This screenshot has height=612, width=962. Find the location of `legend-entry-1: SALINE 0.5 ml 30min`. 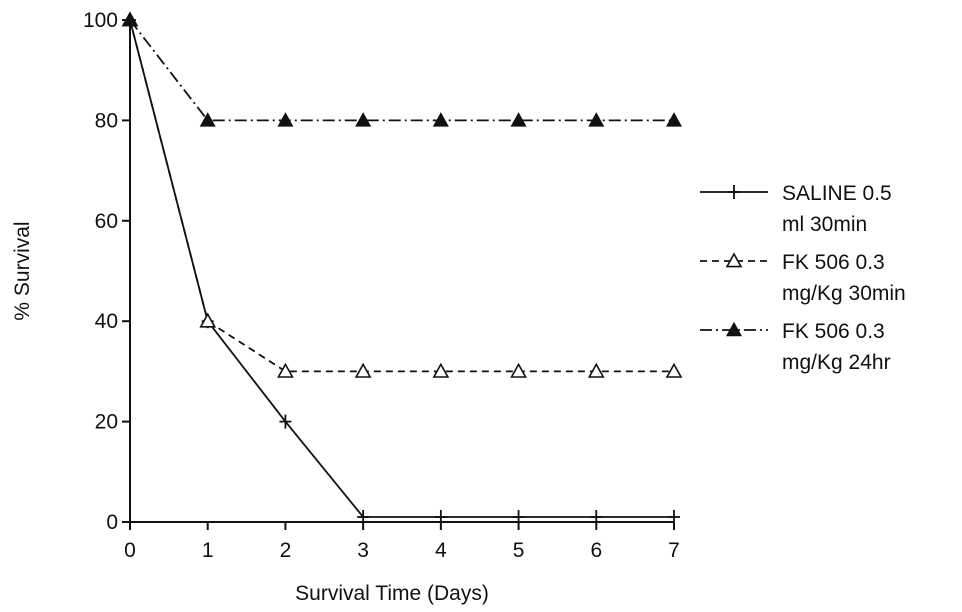

legend-entry-1: SALINE 0.5 ml 30min is located at coordinates (796, 209).